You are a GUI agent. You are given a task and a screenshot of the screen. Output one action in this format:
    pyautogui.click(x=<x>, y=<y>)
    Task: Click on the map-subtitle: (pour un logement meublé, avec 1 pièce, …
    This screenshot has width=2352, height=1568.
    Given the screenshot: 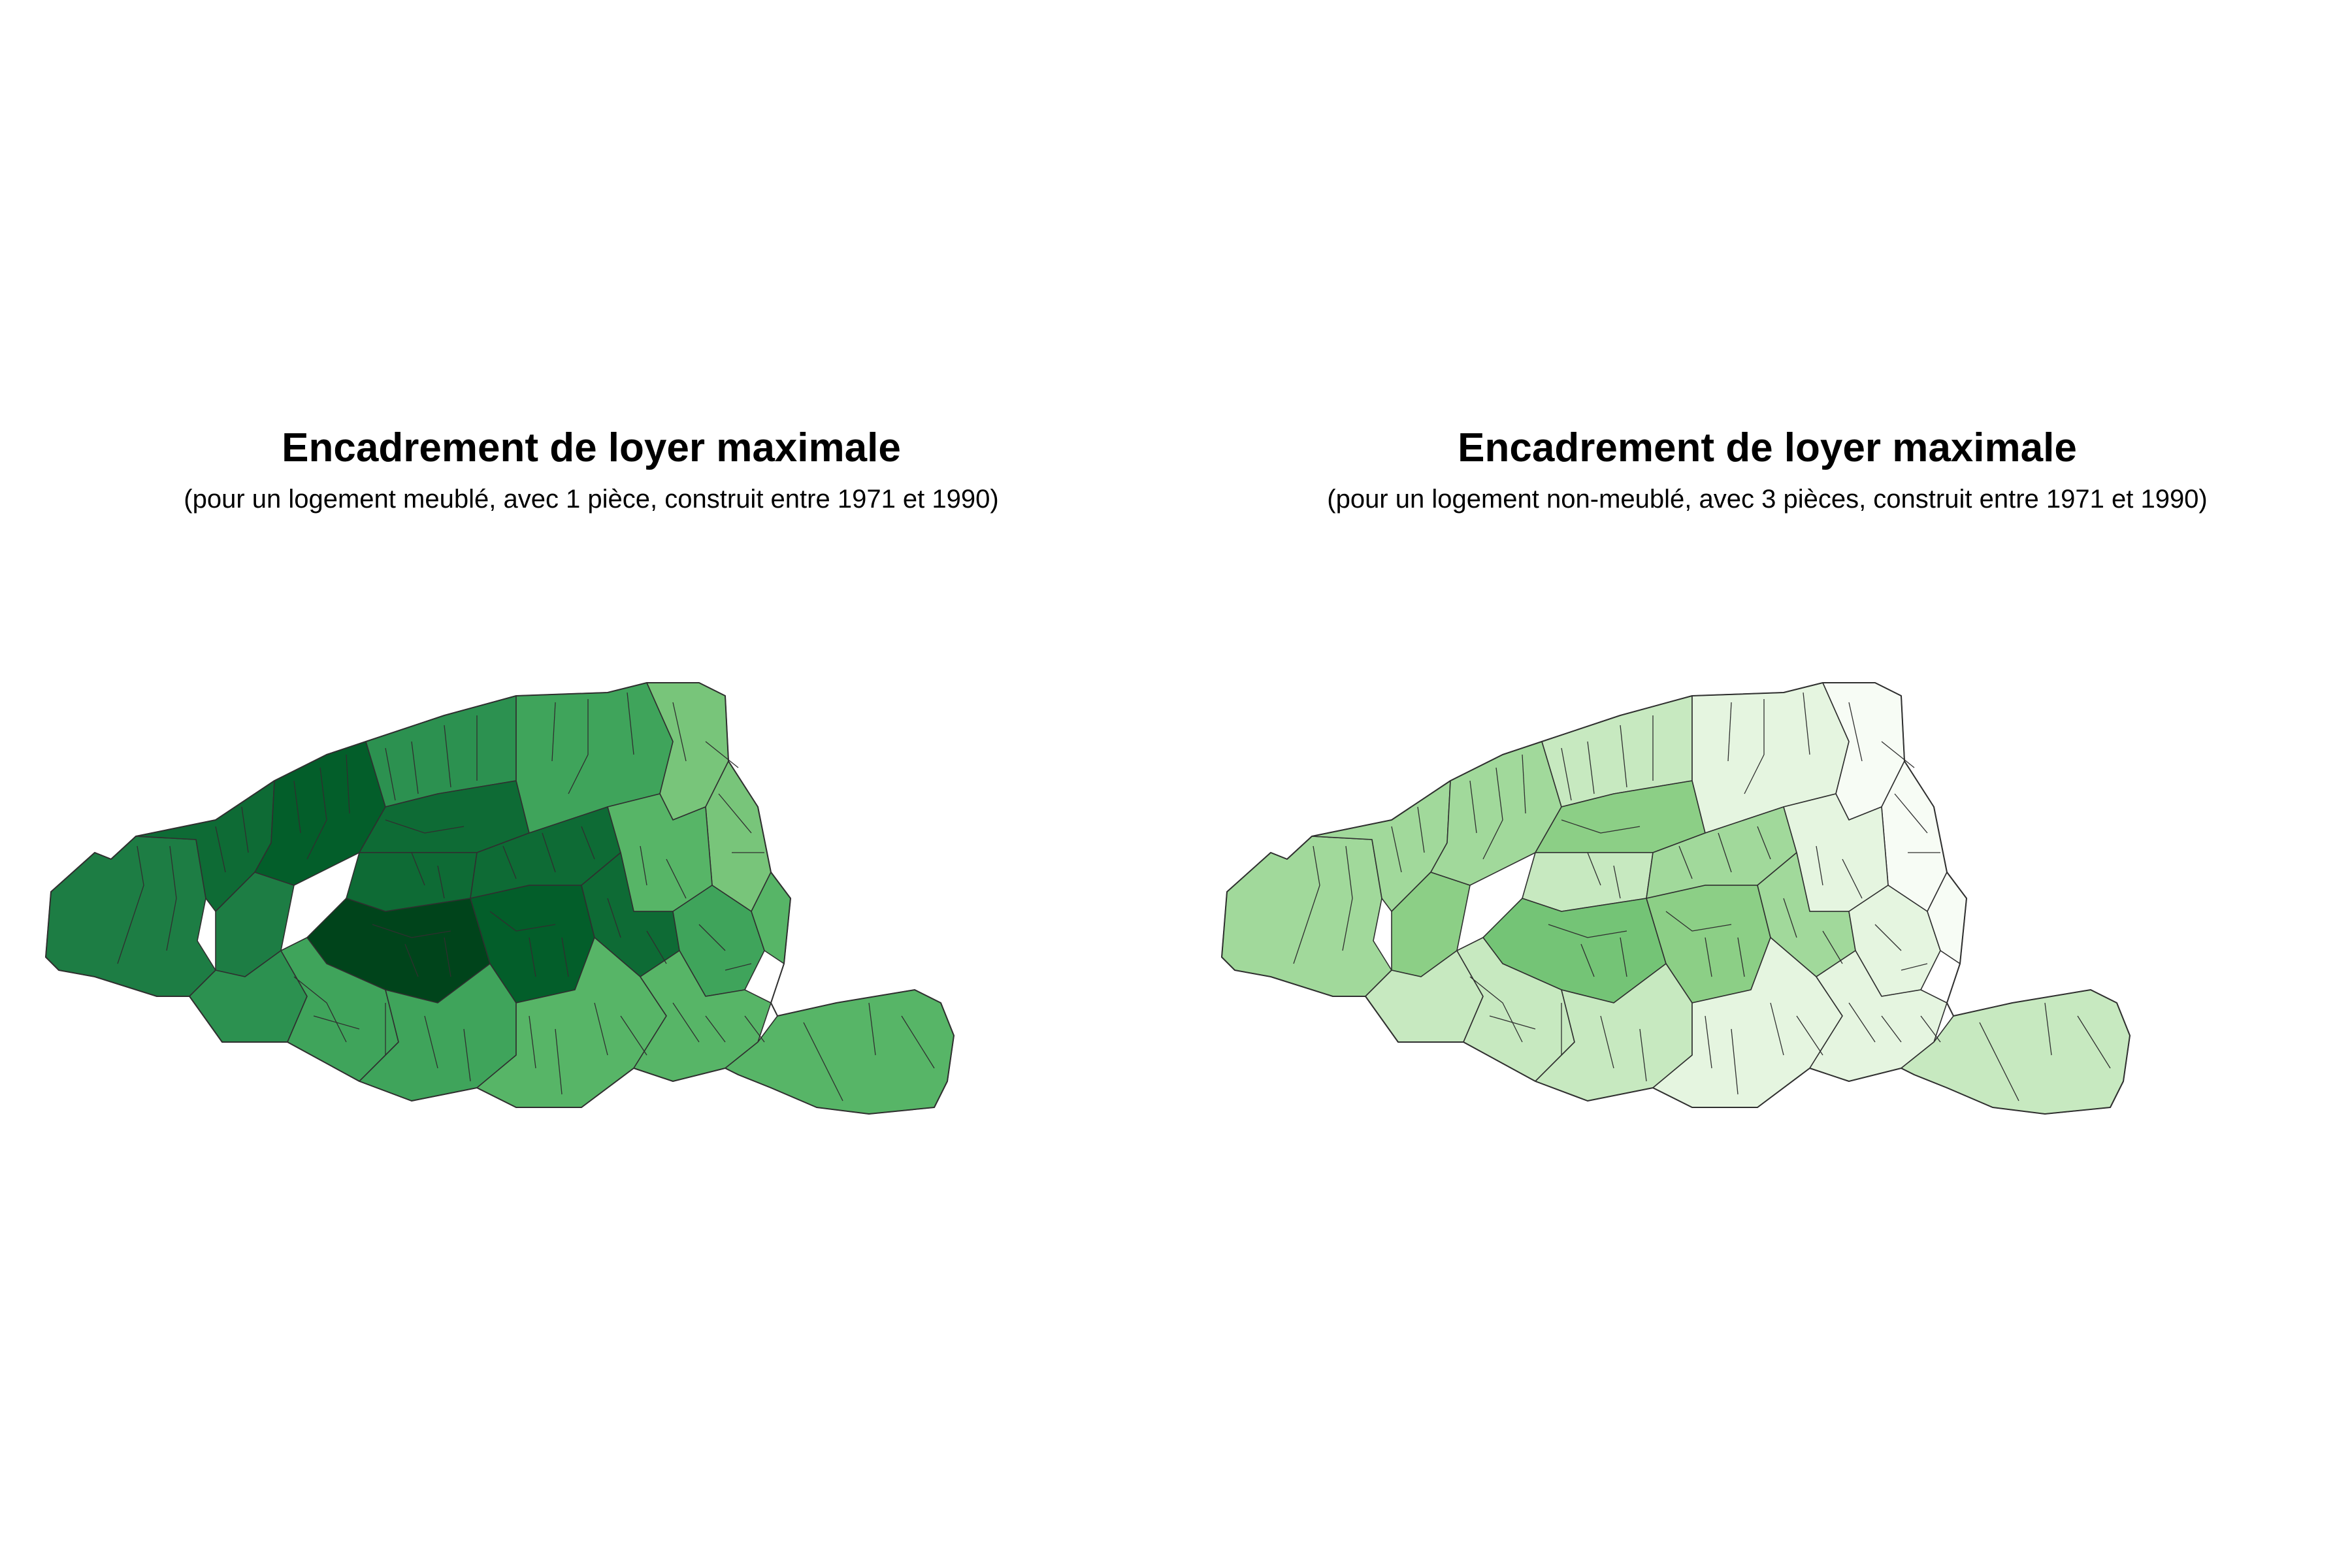 What is the action you would take?
    pyautogui.click(x=591, y=499)
    